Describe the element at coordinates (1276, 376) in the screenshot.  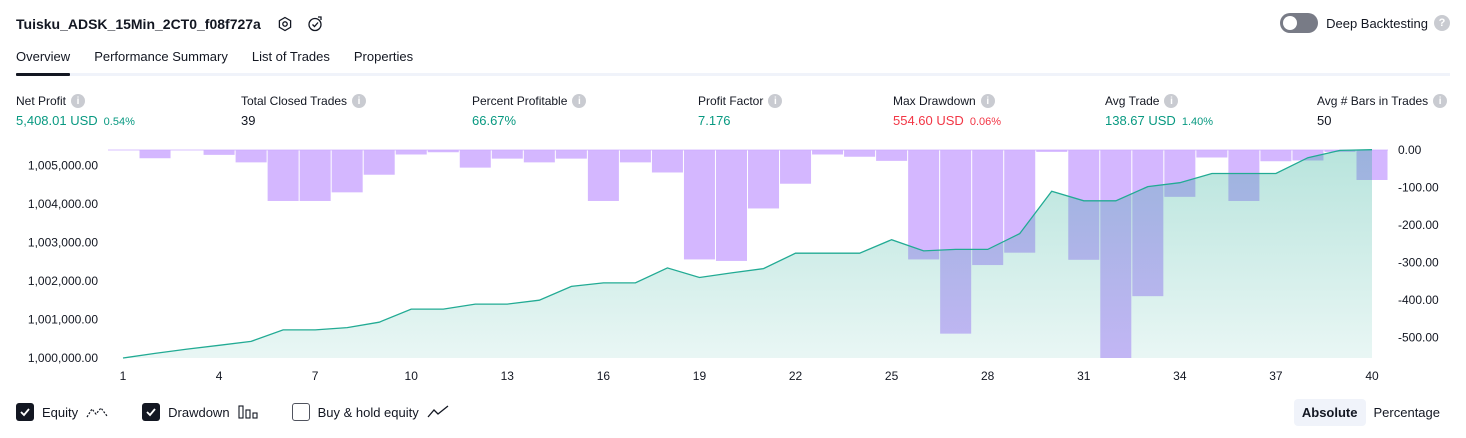
I see `x-axis-tick-label: 37` at that location.